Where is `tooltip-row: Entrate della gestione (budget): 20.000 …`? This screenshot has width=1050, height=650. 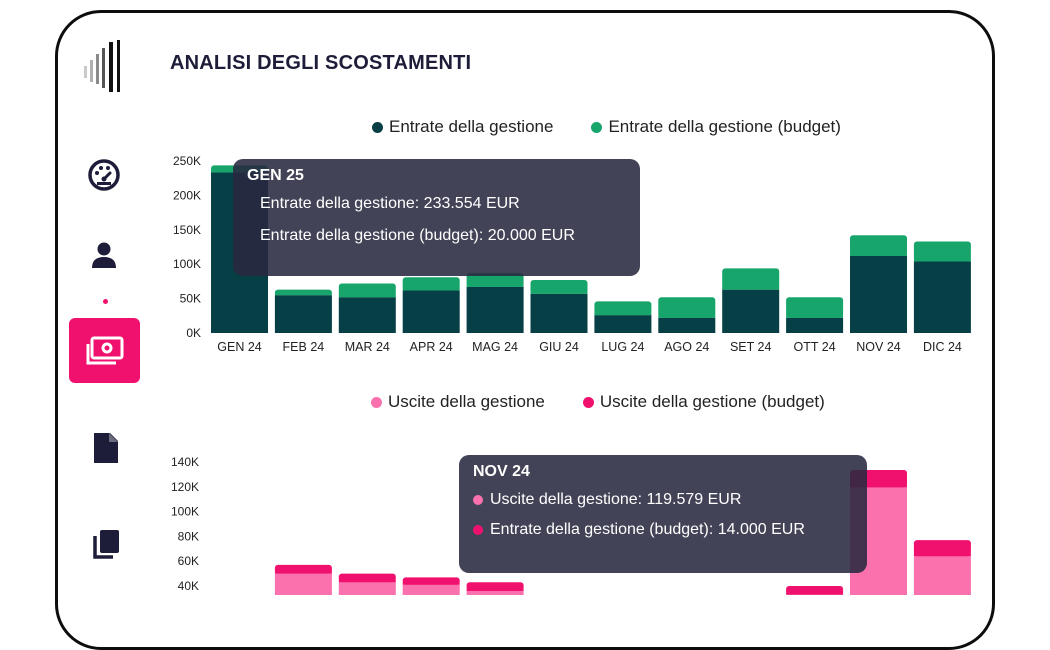
tooltip-row: Entrate della gestione (budget): 20.000 … is located at coordinates (436, 236).